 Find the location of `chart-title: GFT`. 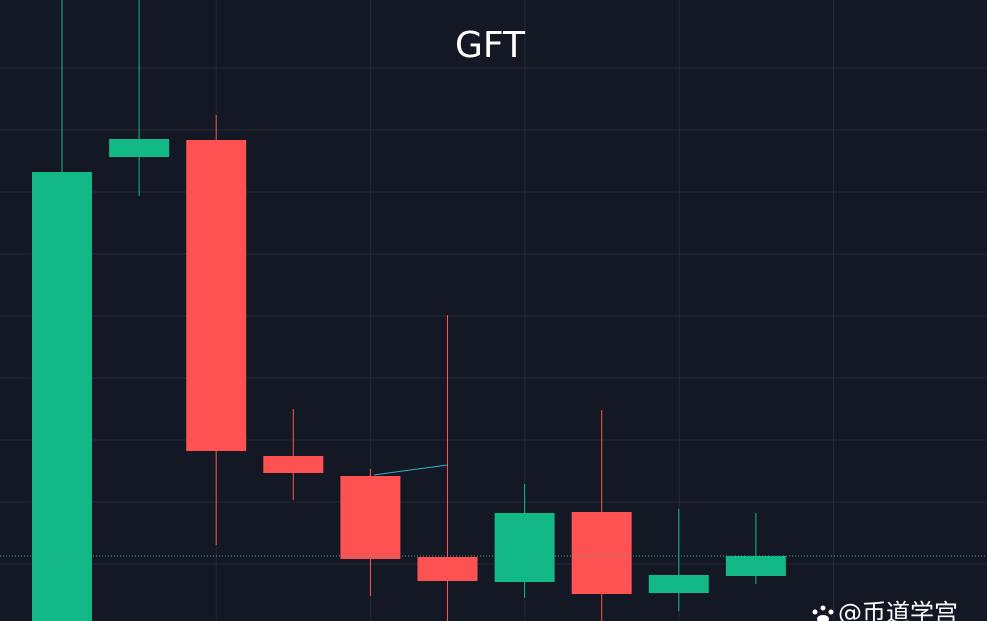

chart-title: GFT is located at coordinates (490, 45).